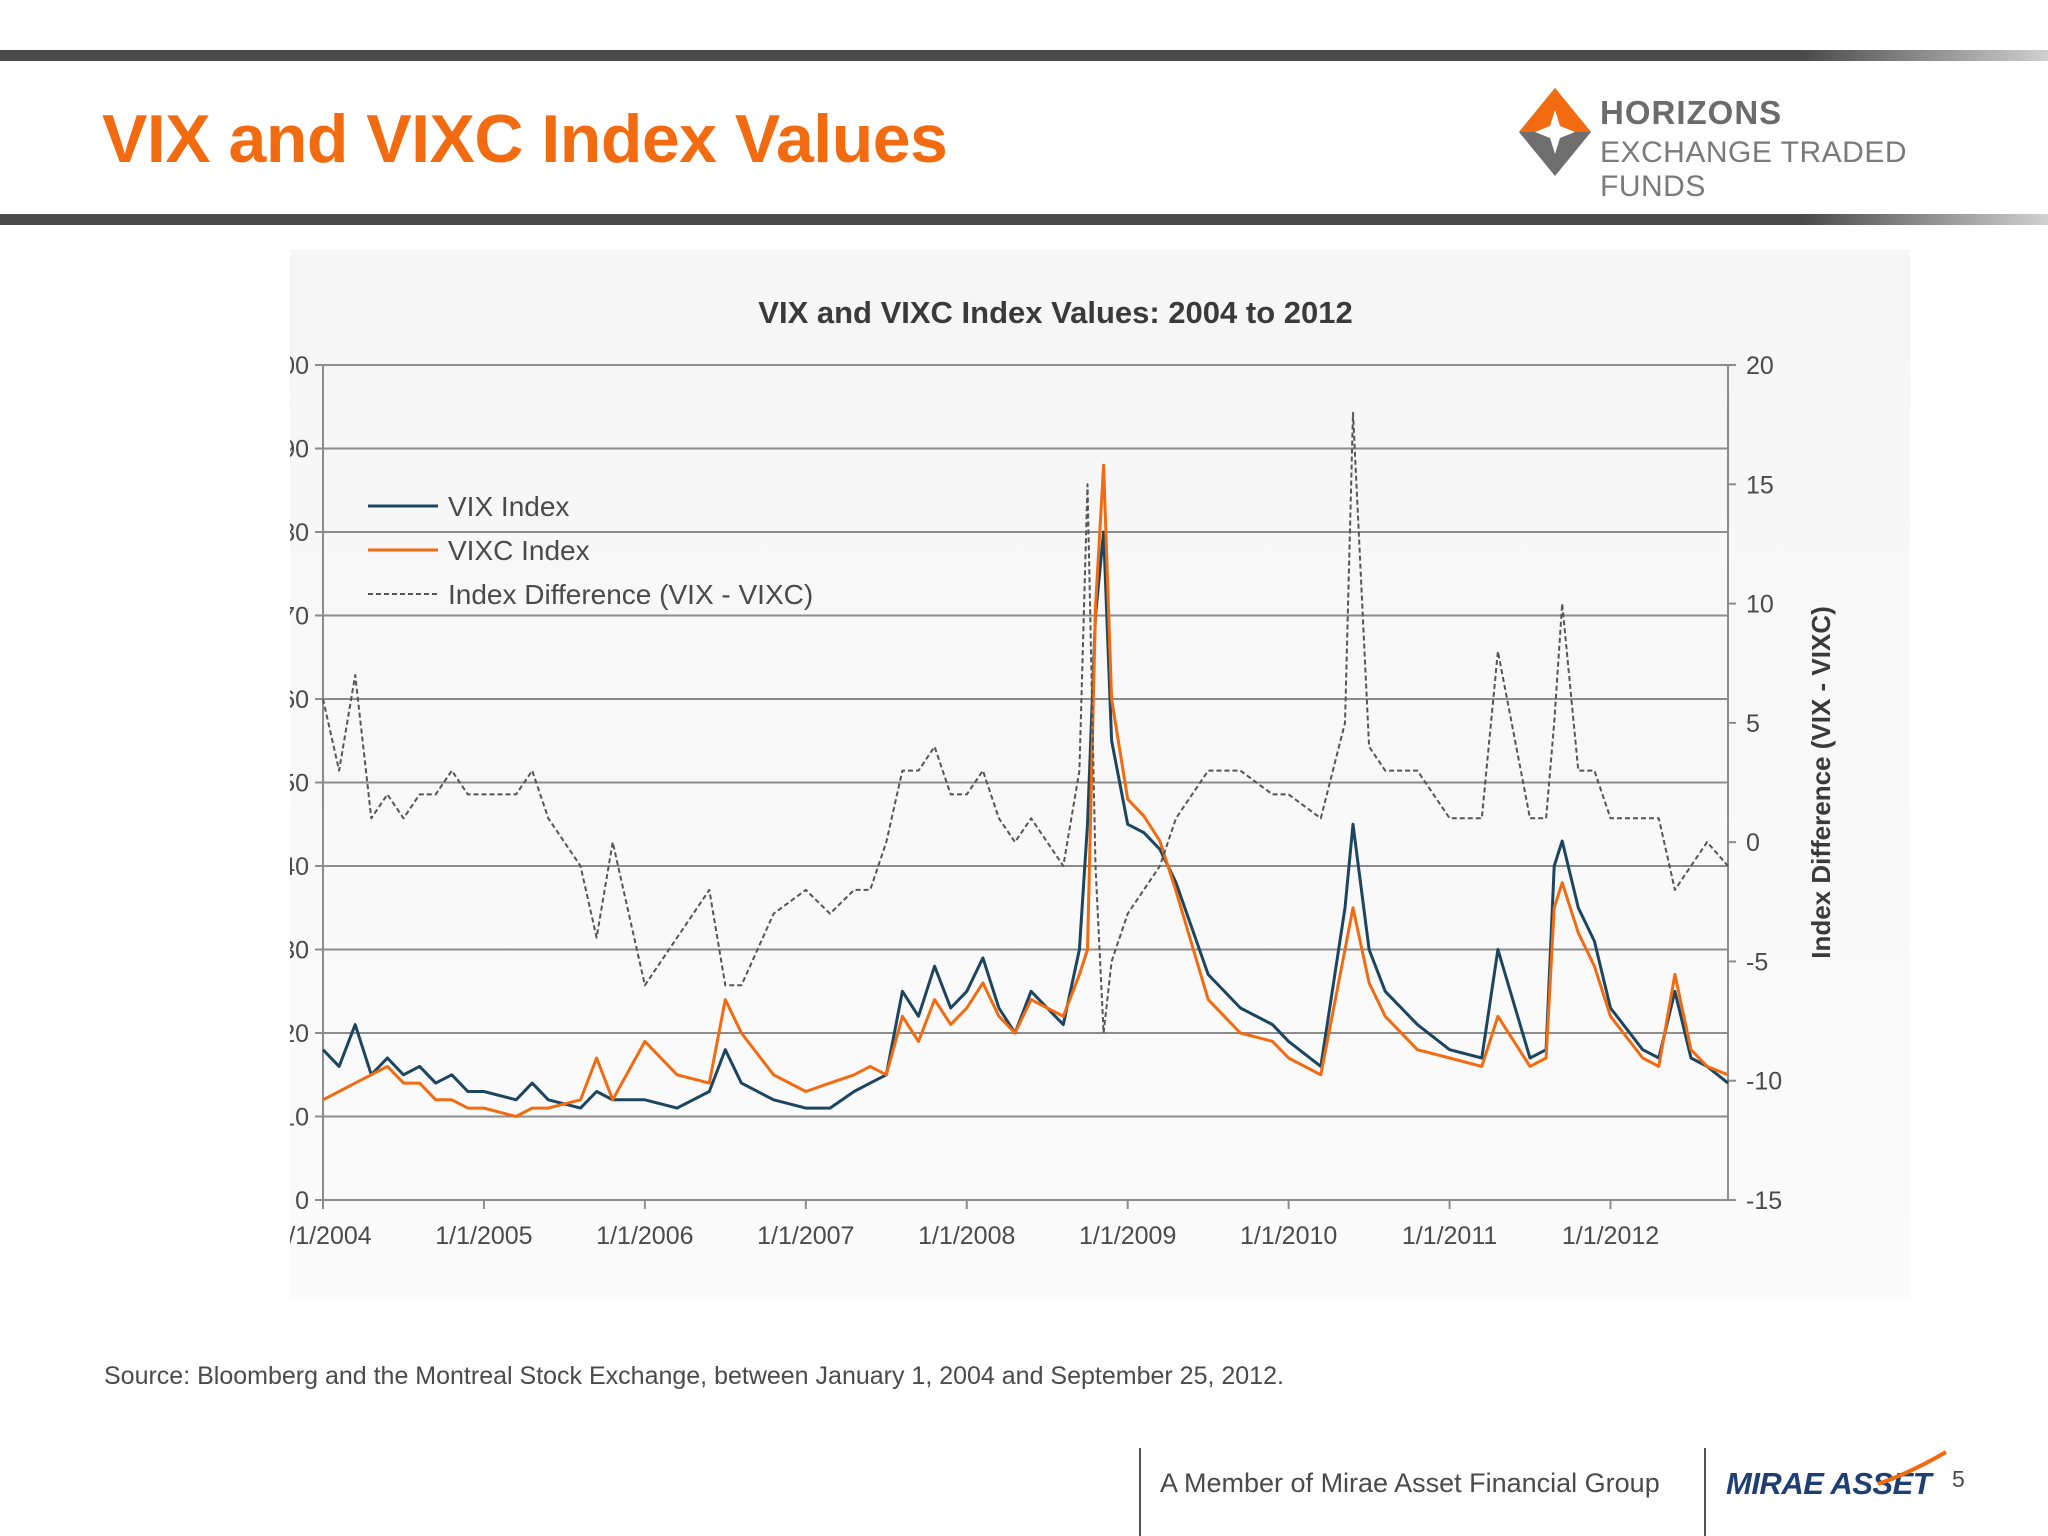 The height and width of the screenshot is (1536, 2048). What do you see at coordinates (299, 366) in the screenshot?
I see `y-tick-label: 100` at bounding box center [299, 366].